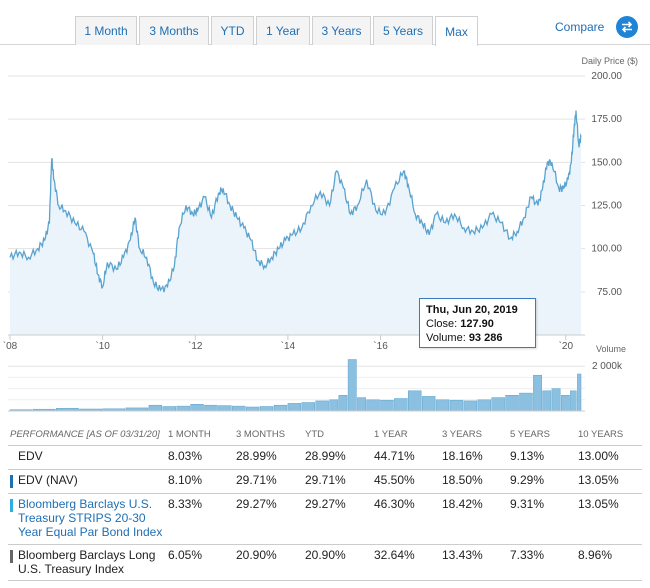  Describe the element at coordinates (606, 119) in the screenshot. I see `price-tick-label: 175.00` at that location.